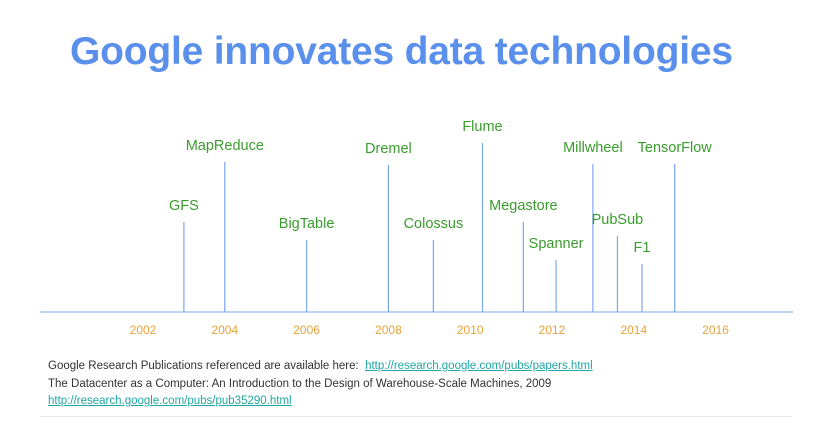 This screenshot has width=822, height=425. I want to click on event-label-flume: Flume, so click(482, 127).